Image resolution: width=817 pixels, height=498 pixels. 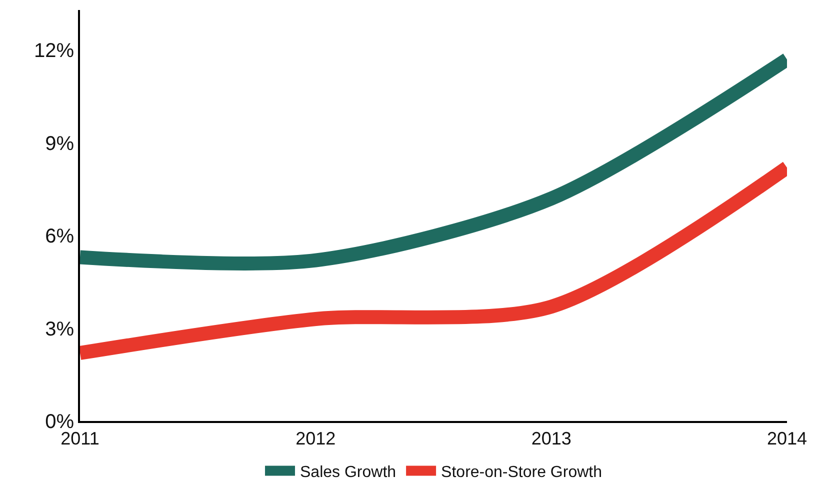 I want to click on y-tick-label: 9%, so click(x=59, y=143).